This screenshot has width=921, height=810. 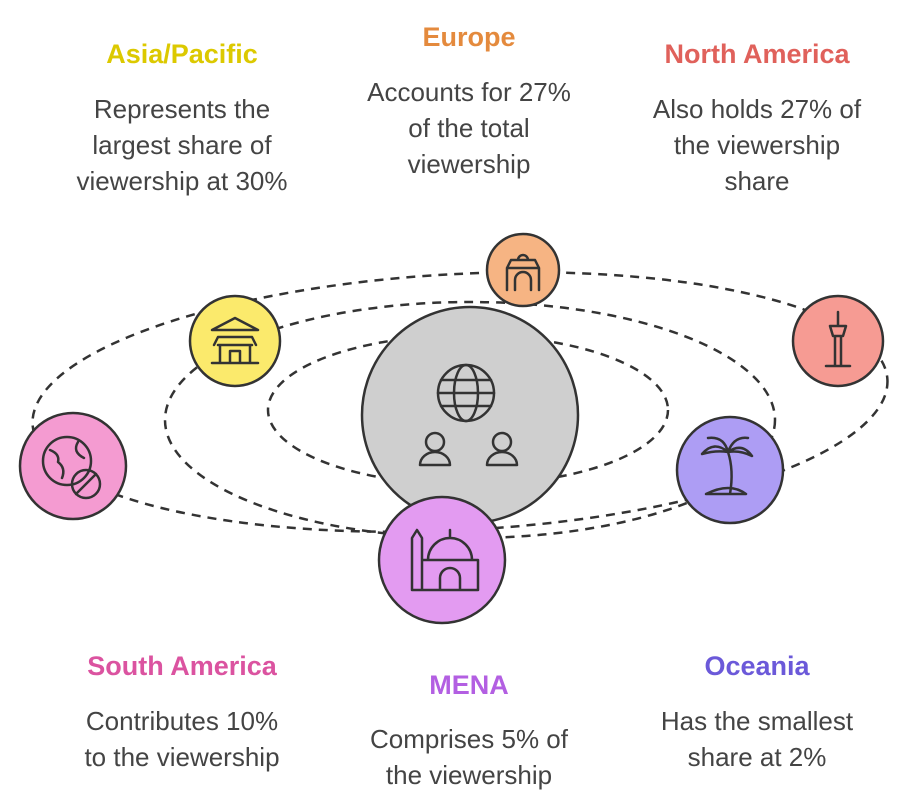 What do you see at coordinates (442, 560) in the screenshot?
I see `mena-node` at bounding box center [442, 560].